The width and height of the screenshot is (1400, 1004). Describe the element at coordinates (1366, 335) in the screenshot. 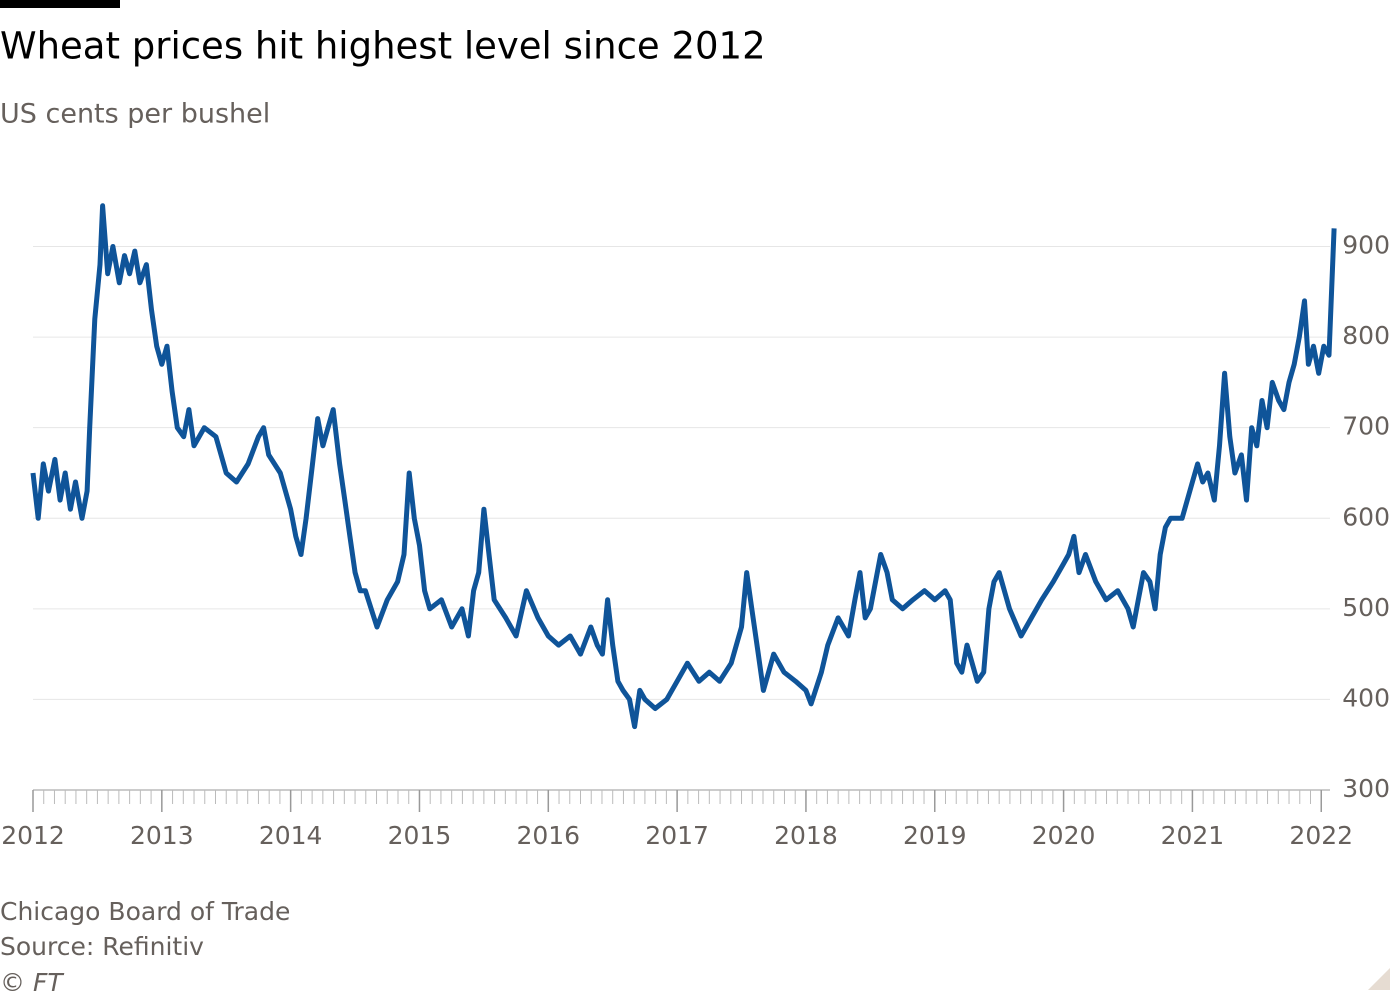

I see `y-tick-label: 800` at that location.